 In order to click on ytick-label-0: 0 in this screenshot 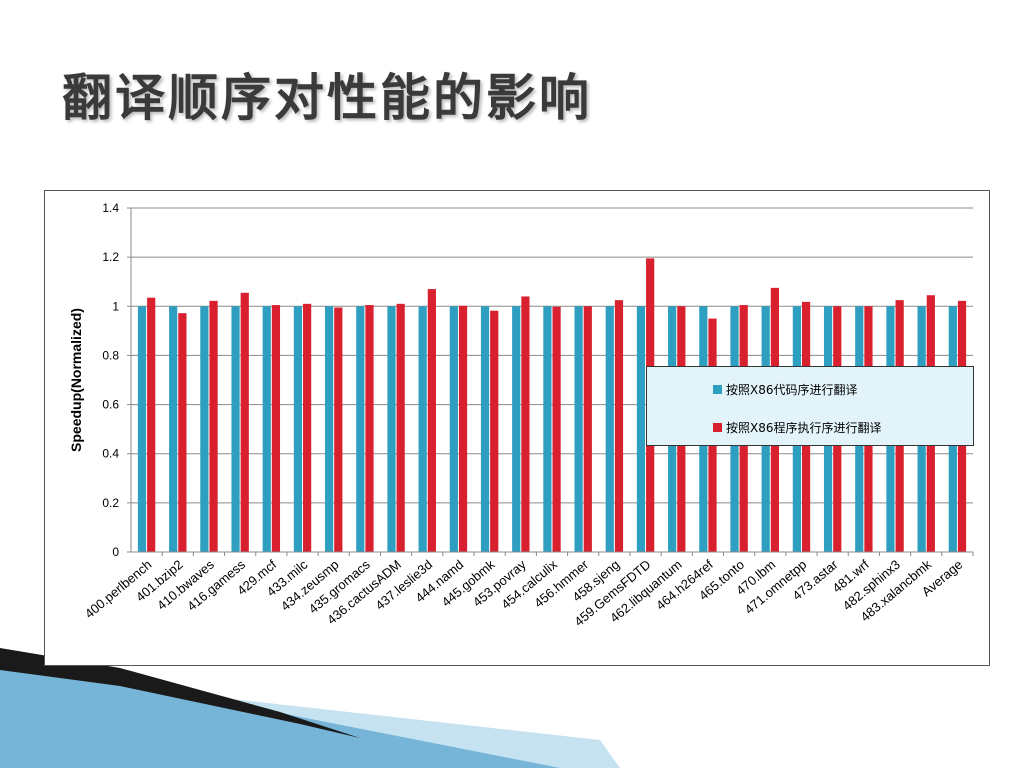, I will do `click(115, 552)`.